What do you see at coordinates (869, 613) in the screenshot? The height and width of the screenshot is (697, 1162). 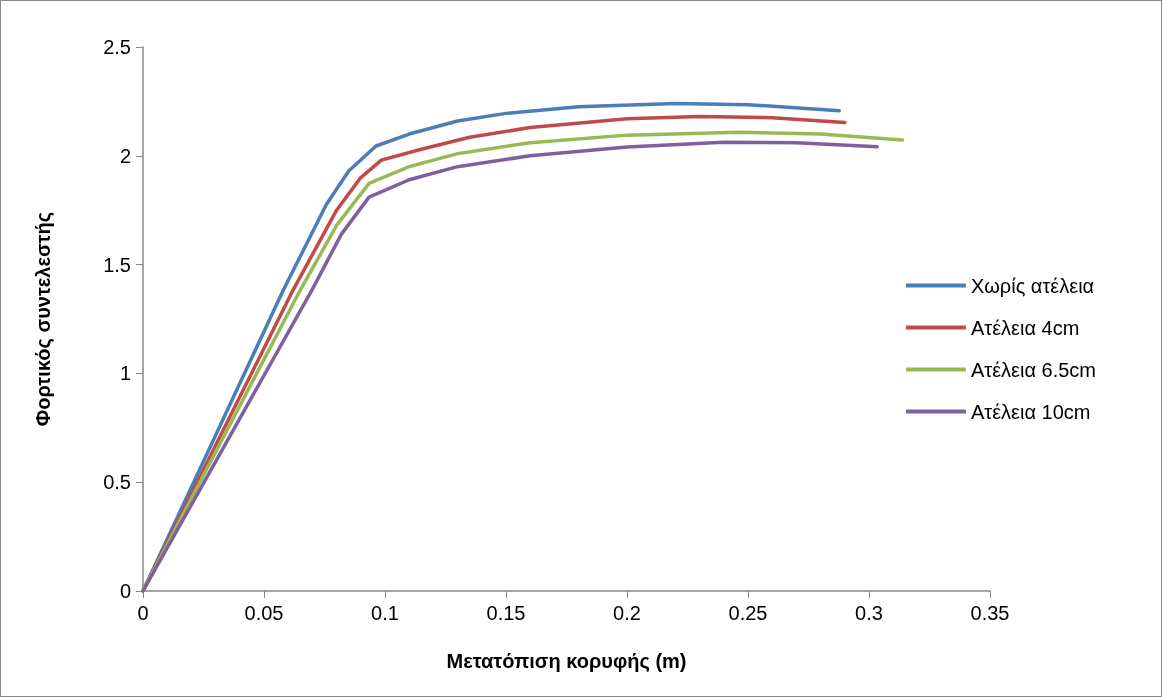 I see `x-tick-label: 0.3` at bounding box center [869, 613].